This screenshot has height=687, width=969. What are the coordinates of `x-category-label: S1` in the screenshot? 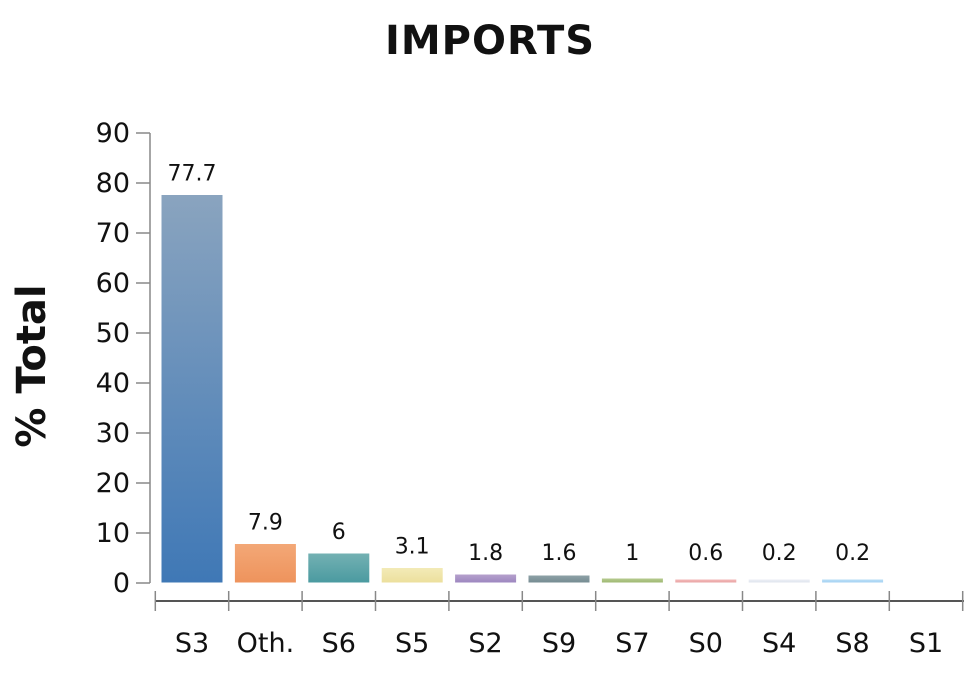 It's located at (926, 643).